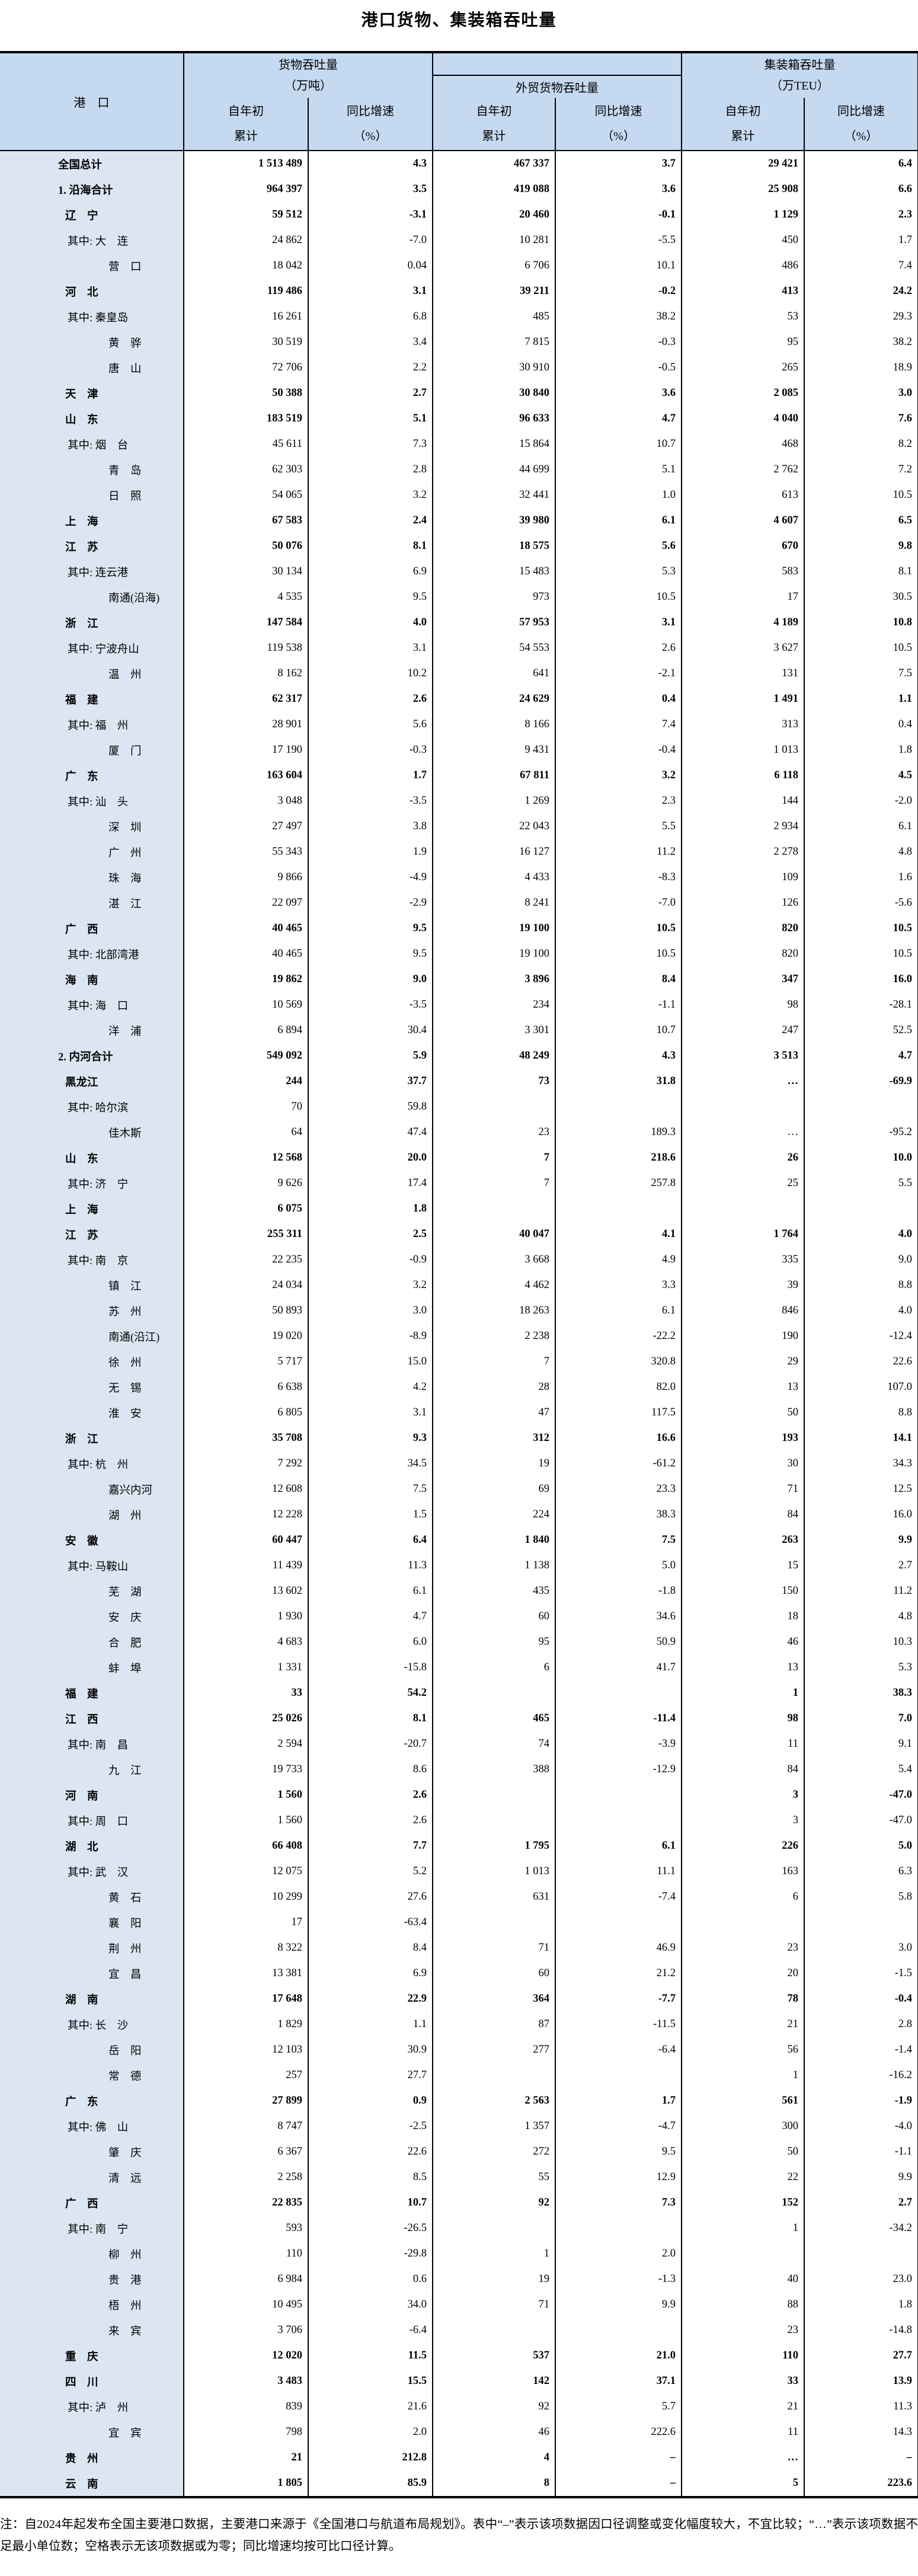 The height and width of the screenshot is (2576, 918). I want to click on value-cell: -61.2, so click(619, 1463).